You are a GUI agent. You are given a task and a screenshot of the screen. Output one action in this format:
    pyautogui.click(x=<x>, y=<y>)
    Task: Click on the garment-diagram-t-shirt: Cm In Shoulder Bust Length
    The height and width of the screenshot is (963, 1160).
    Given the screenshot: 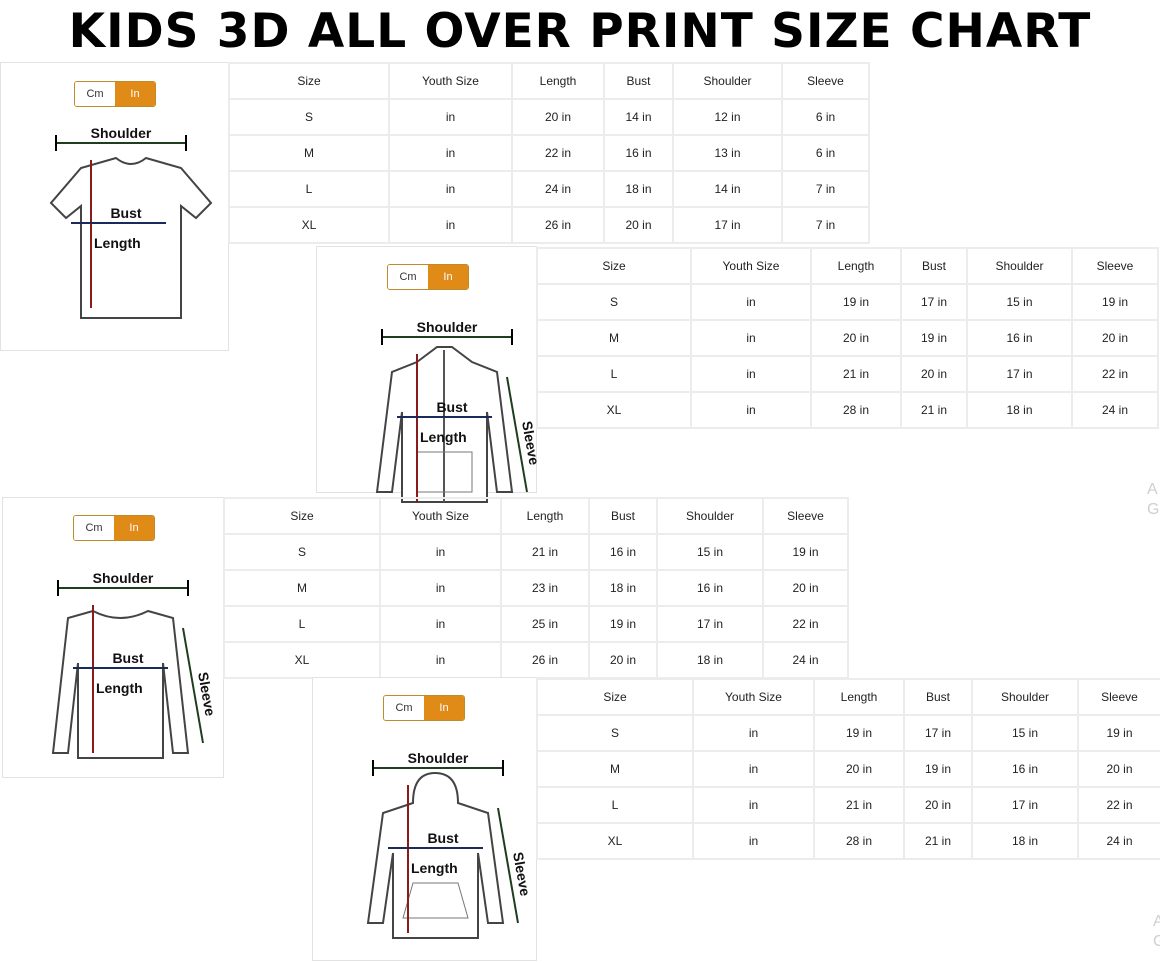 What is the action you would take?
    pyautogui.click(x=114, y=206)
    